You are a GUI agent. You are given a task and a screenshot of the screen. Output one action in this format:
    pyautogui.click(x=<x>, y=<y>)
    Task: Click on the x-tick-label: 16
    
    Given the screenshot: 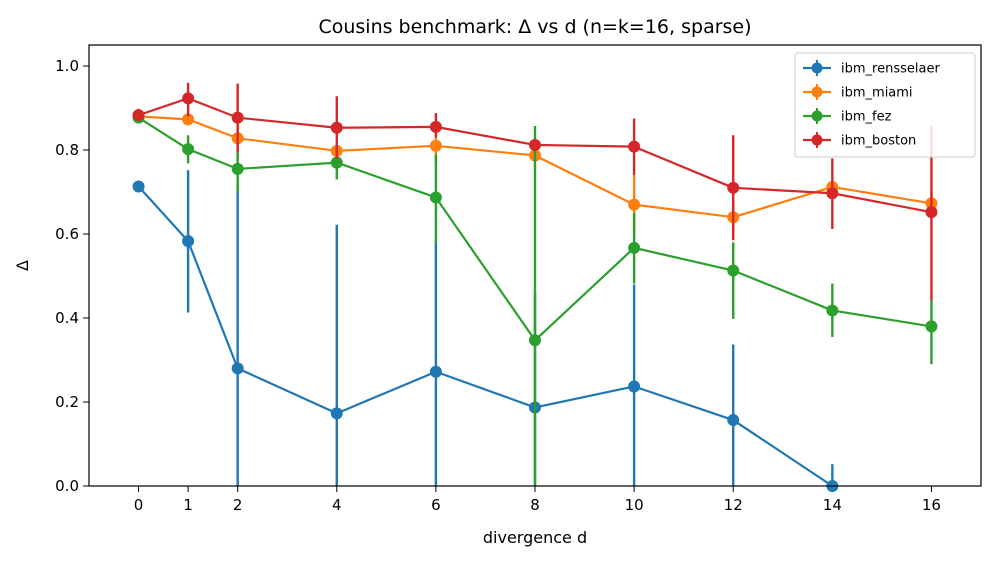 What is the action you would take?
    pyautogui.click(x=931, y=505)
    